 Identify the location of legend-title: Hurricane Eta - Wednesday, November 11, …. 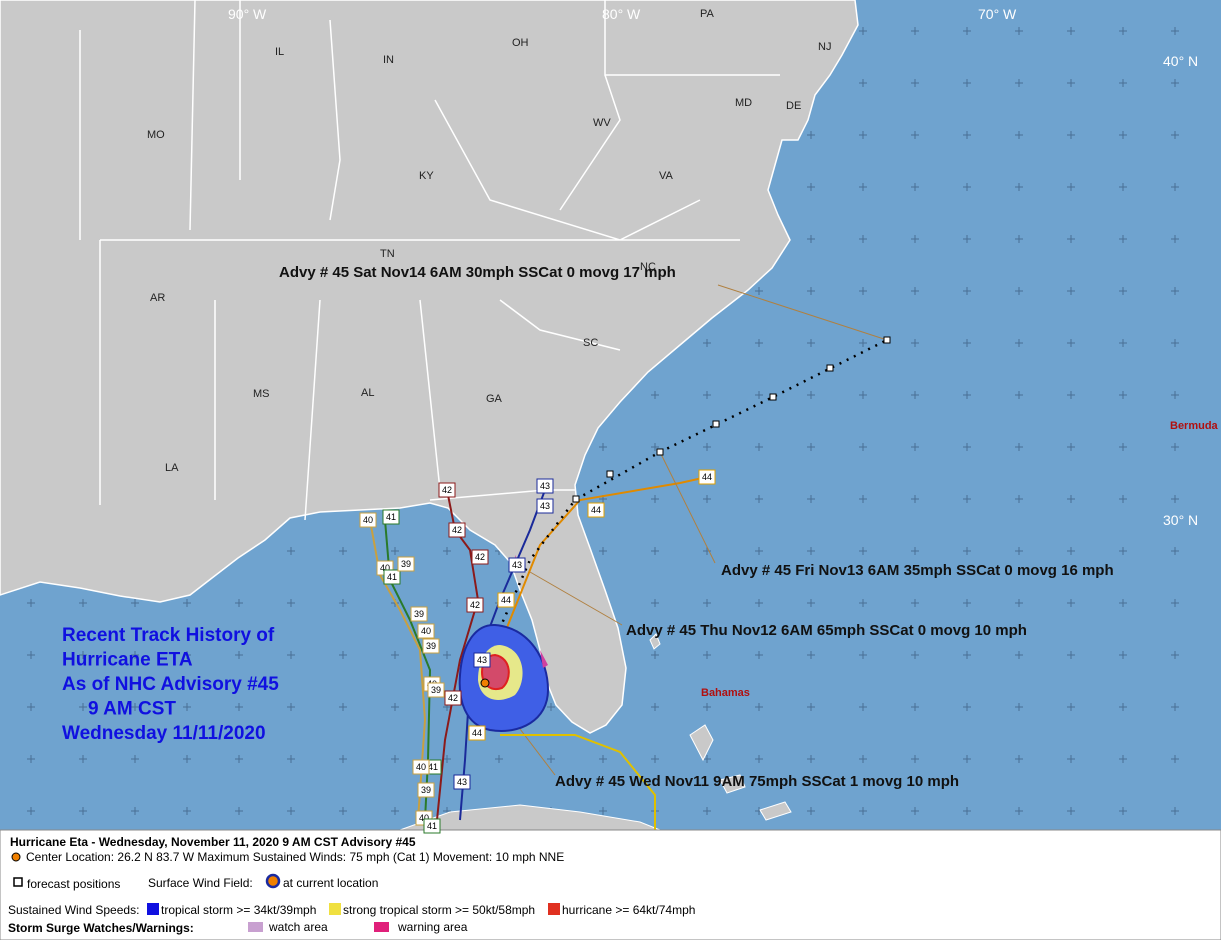
(213, 842).